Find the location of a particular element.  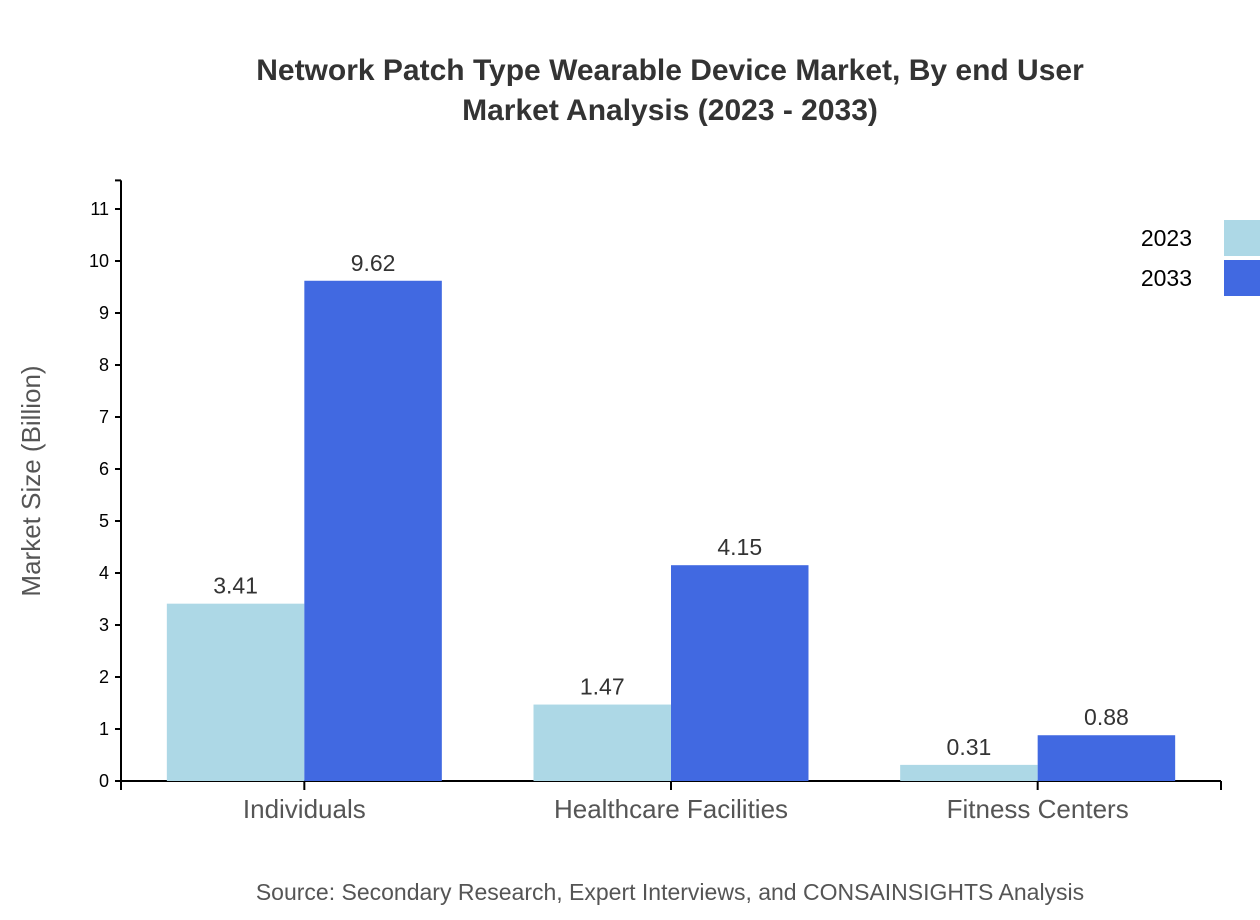

data-label: 9.62 is located at coordinates (373, 263).